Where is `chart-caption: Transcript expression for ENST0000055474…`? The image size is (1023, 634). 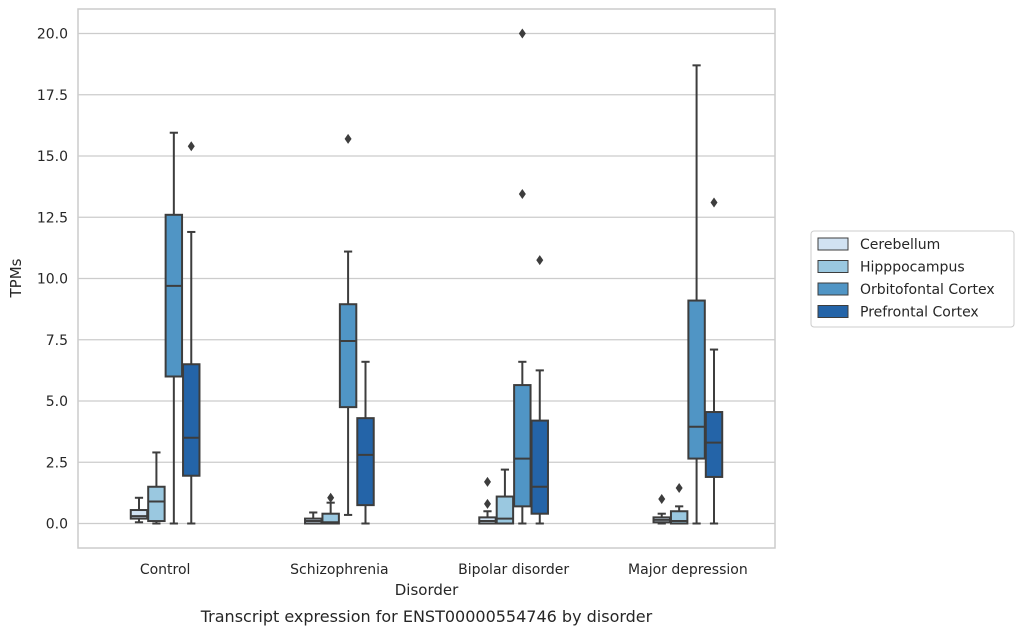 chart-caption: Transcript expression for ENST0000055474… is located at coordinates (426, 616).